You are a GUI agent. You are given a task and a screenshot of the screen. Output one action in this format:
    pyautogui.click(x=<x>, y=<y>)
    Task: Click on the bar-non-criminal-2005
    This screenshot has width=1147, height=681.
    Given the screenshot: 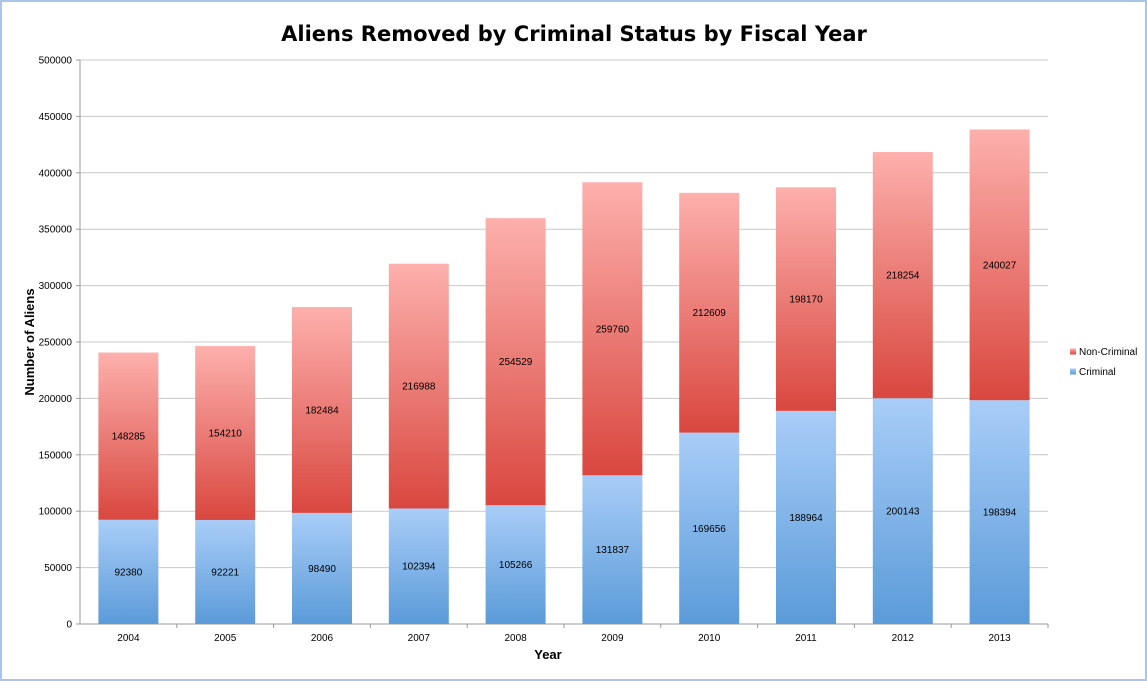 What is the action you would take?
    pyautogui.click(x=225, y=433)
    